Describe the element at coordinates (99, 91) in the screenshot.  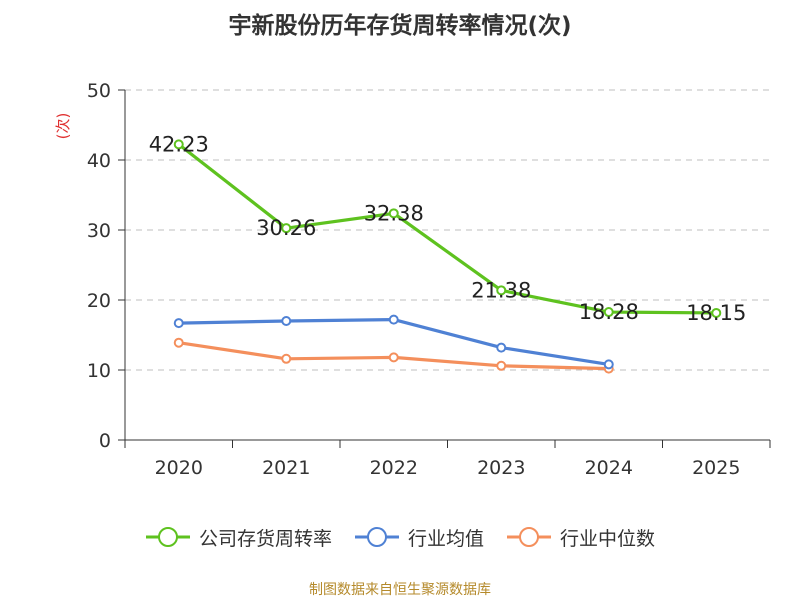
I see `y-tick-label: 50` at that location.